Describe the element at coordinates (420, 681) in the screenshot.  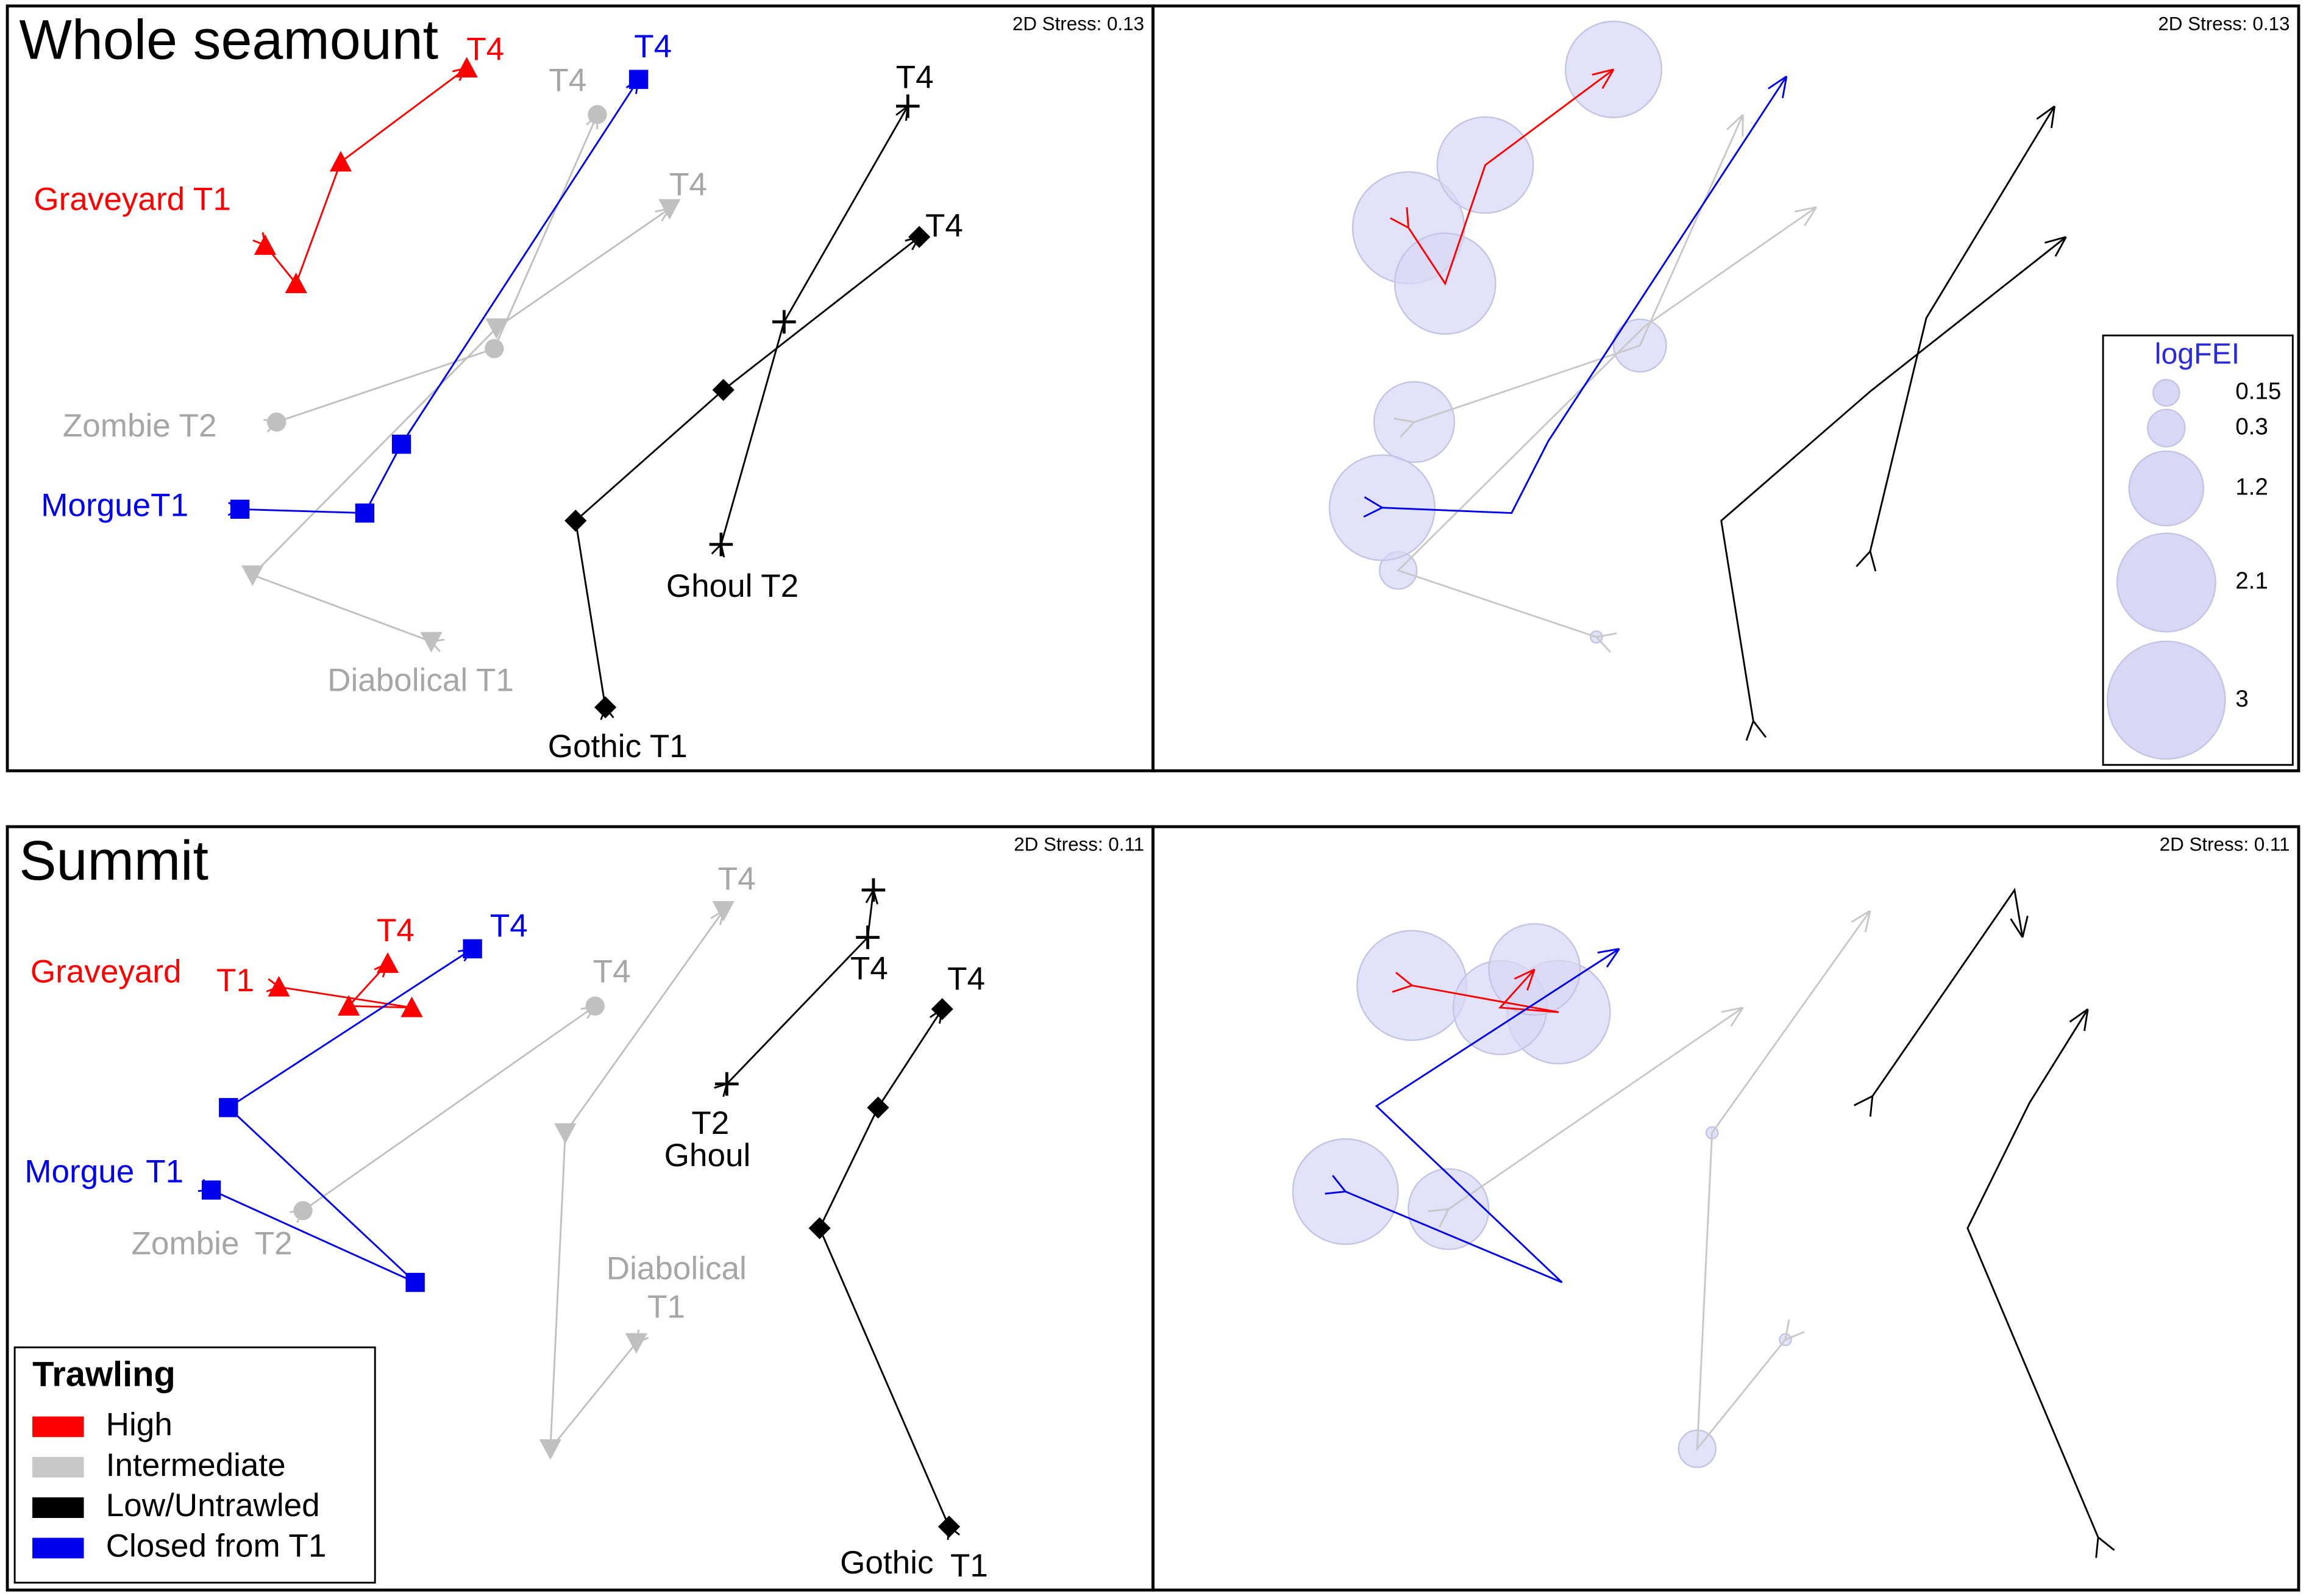
I see `point-label: Diabolical T1` at that location.